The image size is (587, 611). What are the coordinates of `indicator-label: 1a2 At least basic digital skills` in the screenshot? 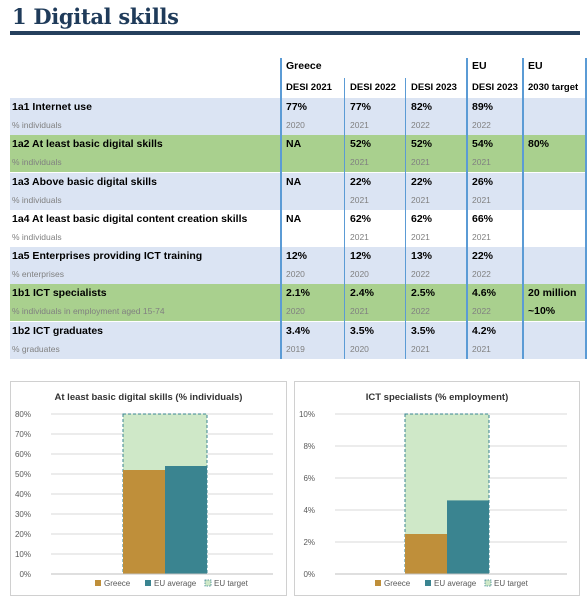 It's located at (87, 144).